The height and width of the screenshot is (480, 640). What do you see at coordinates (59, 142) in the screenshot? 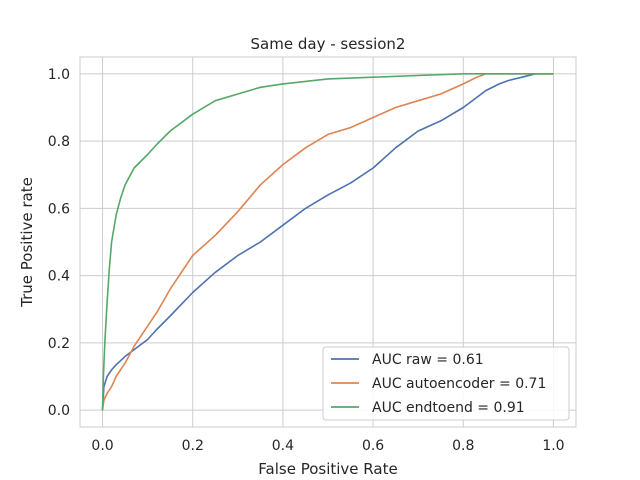
I see `y-tick-label: 0.8` at bounding box center [59, 142].